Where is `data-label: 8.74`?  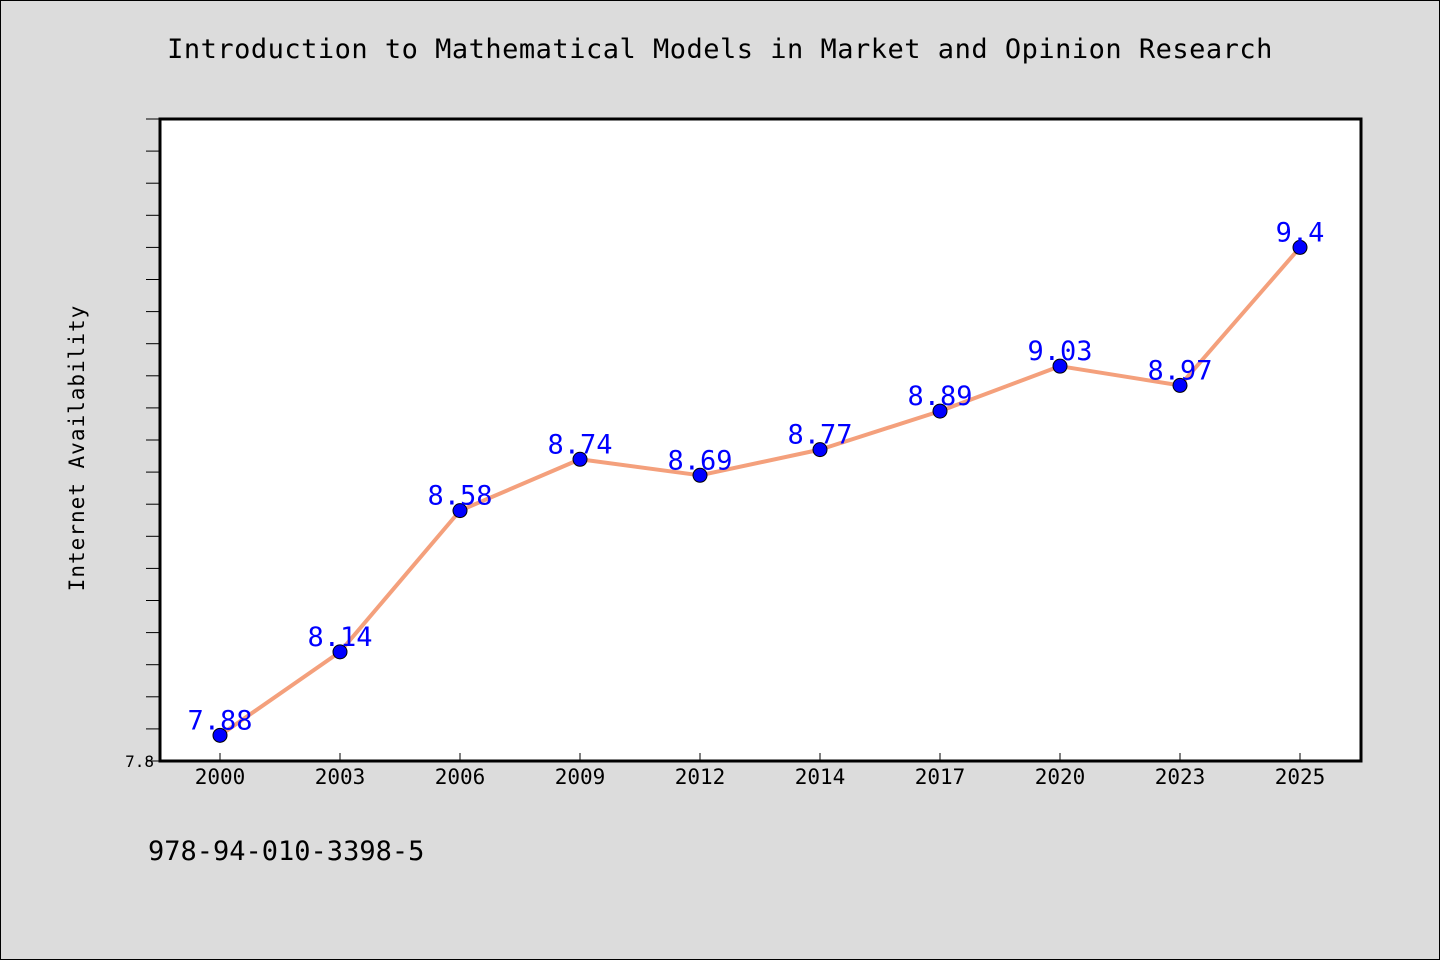 data-label: 8.74 is located at coordinates (579, 444).